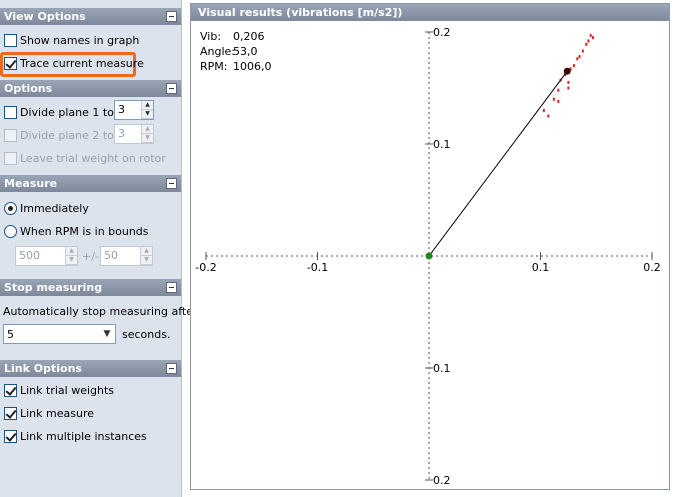 The image size is (675, 497). Describe the element at coordinates (83, 436) in the screenshot. I see `link-multiple-instances-label: Link multiple instances` at that location.